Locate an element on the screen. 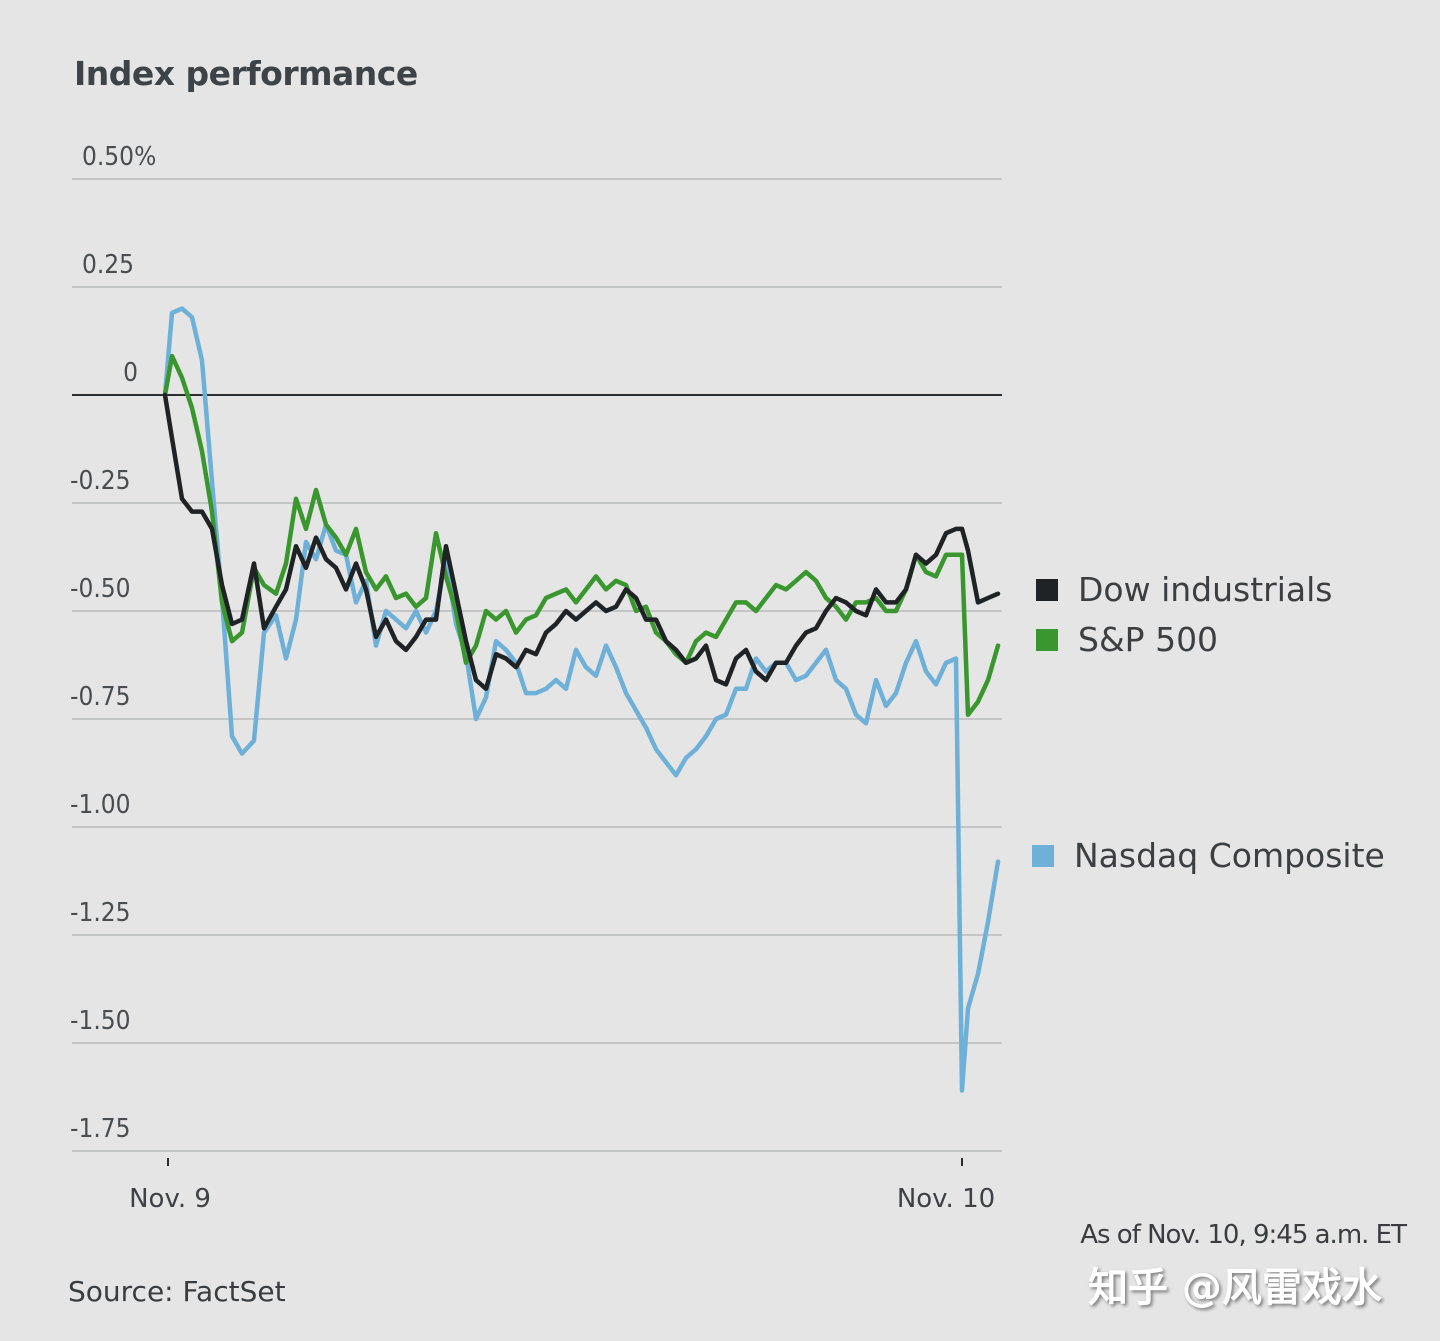  y-tick-label: -1.00 is located at coordinates (100, 805).